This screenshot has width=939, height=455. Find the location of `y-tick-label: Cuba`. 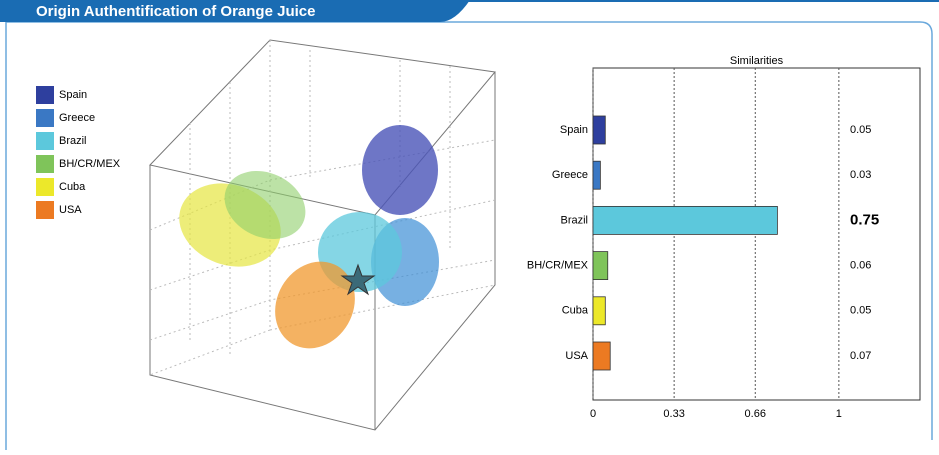

y-tick-label: Cuba is located at coordinates (575, 311).